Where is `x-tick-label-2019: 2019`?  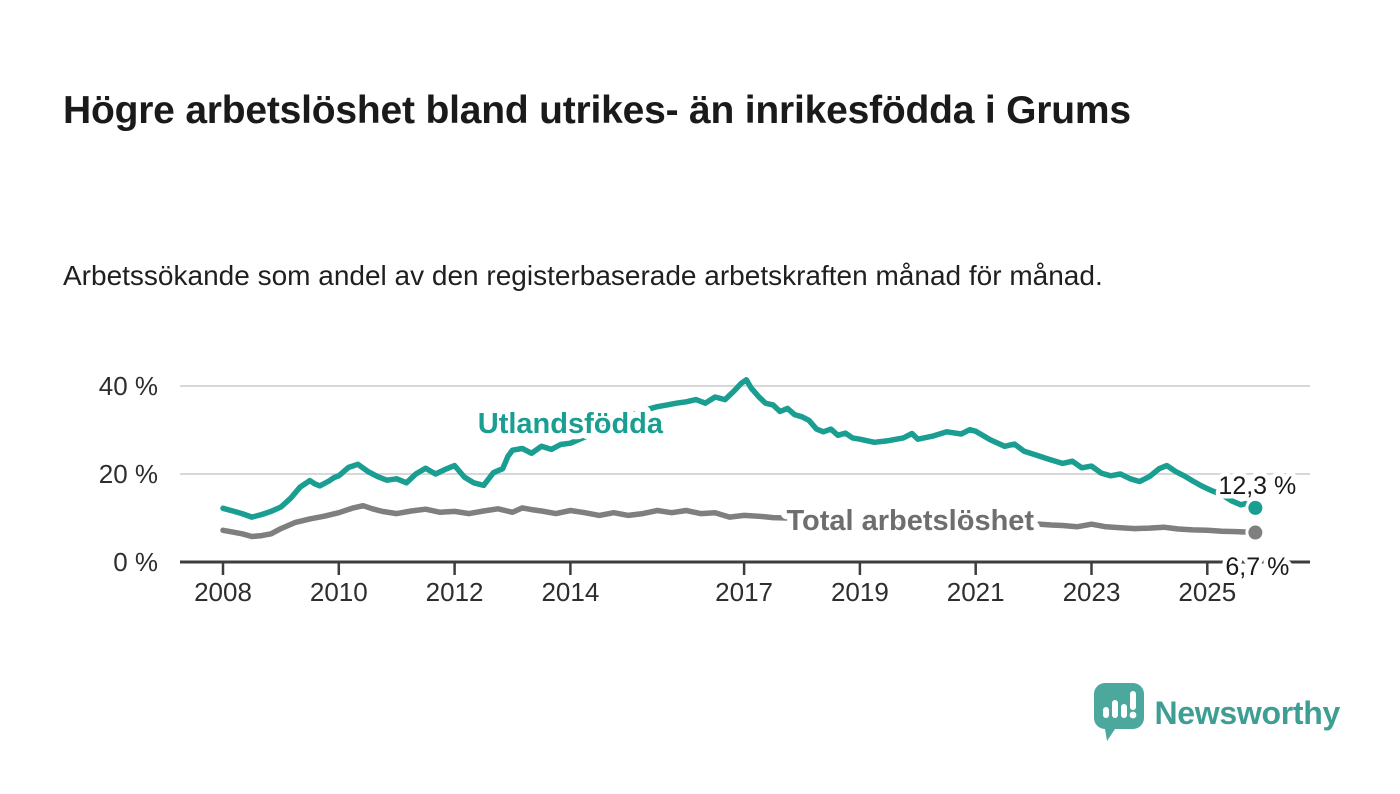 x-tick-label-2019: 2019 is located at coordinates (860, 592).